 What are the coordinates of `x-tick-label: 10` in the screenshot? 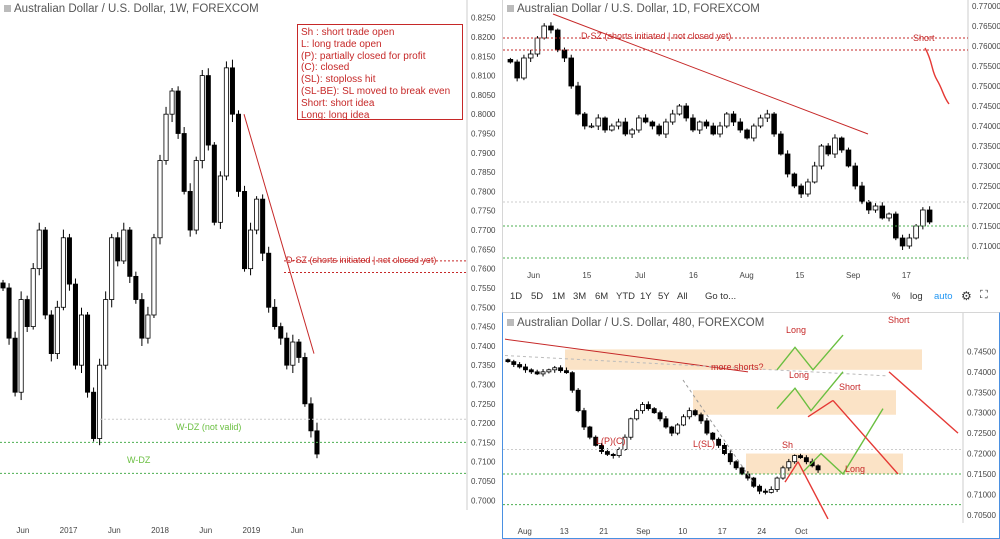 It's located at (682, 531).